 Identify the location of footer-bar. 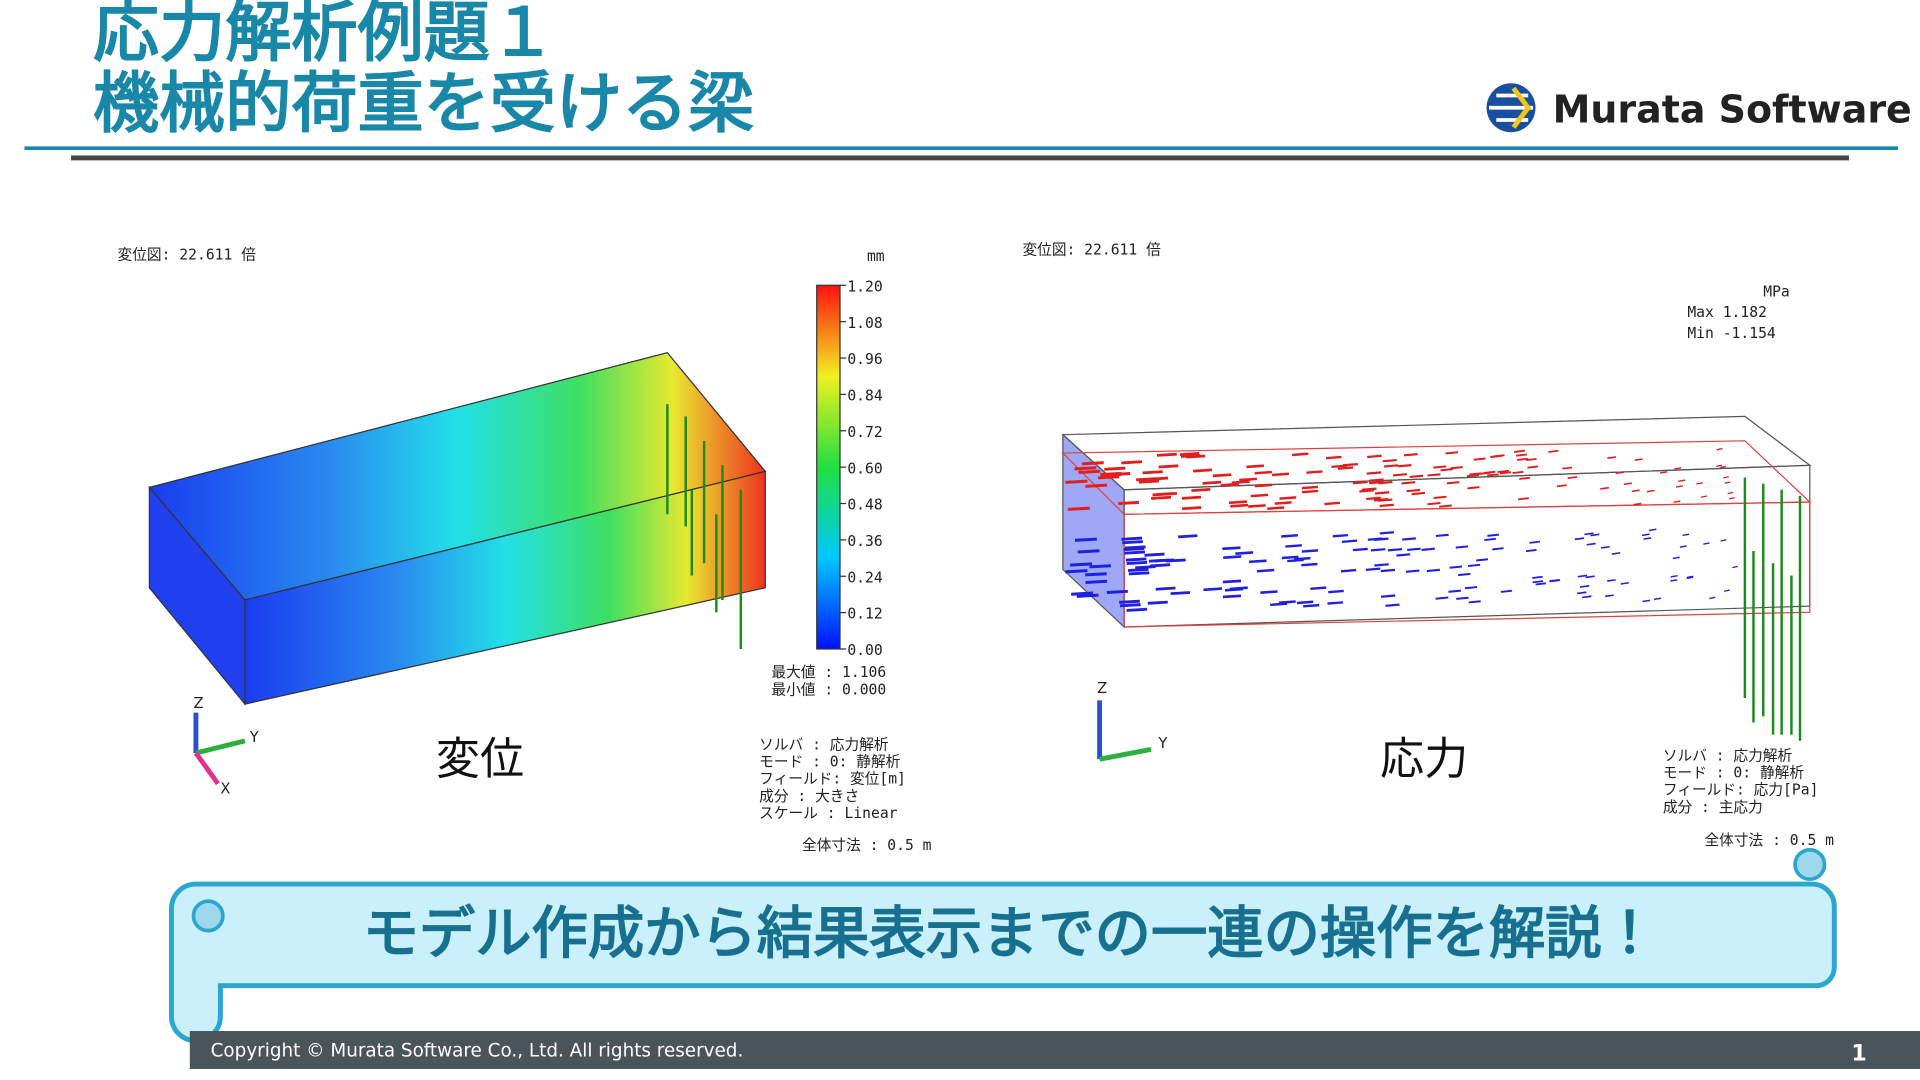
(1054, 1050).